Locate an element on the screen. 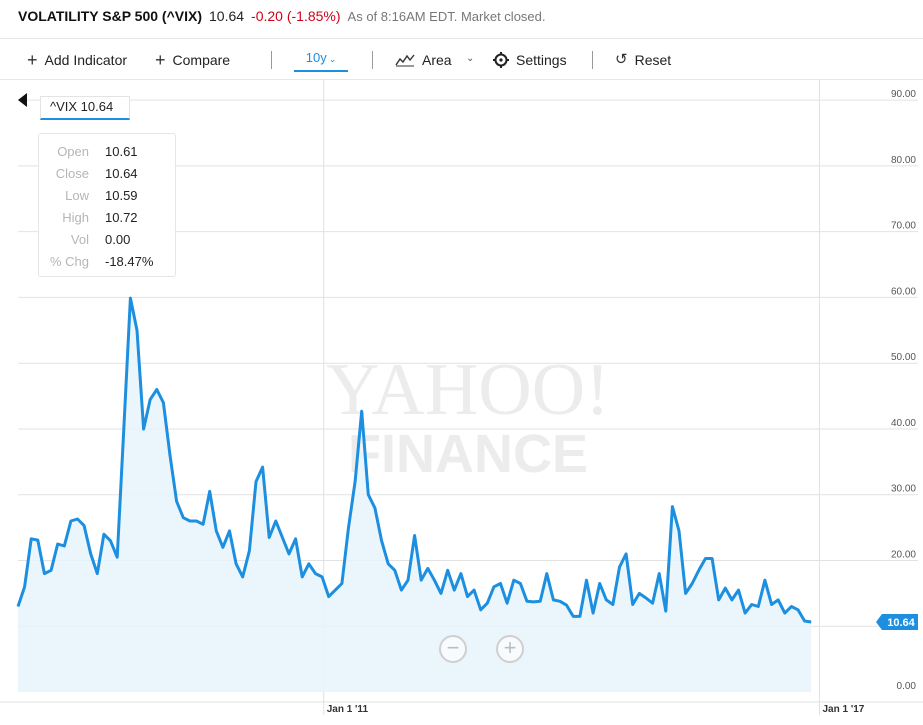 Image resolution: width=923 pixels, height=725 pixels. range-selector: 10y ⌄ is located at coordinates (321, 60).